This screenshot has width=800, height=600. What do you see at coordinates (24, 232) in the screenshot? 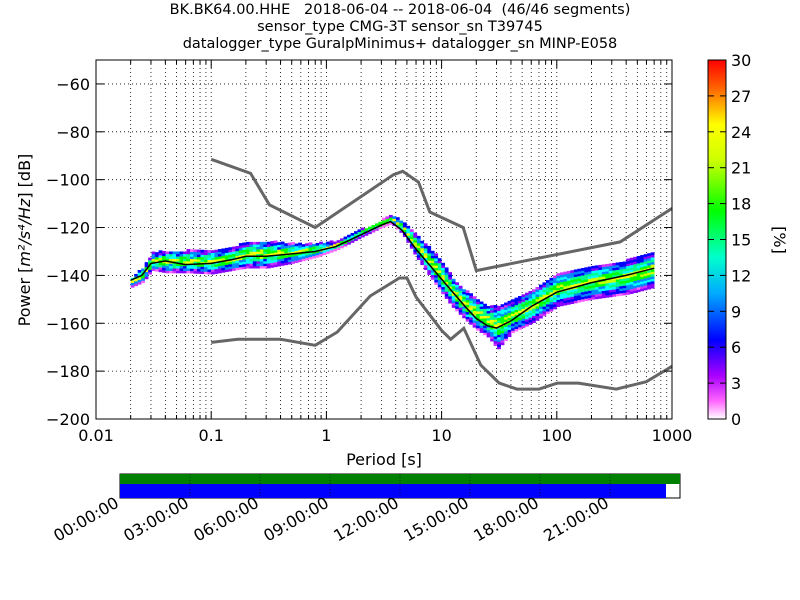
I see `y-axis-label-units: m²/s⁴/Hz` at bounding box center [24, 232].